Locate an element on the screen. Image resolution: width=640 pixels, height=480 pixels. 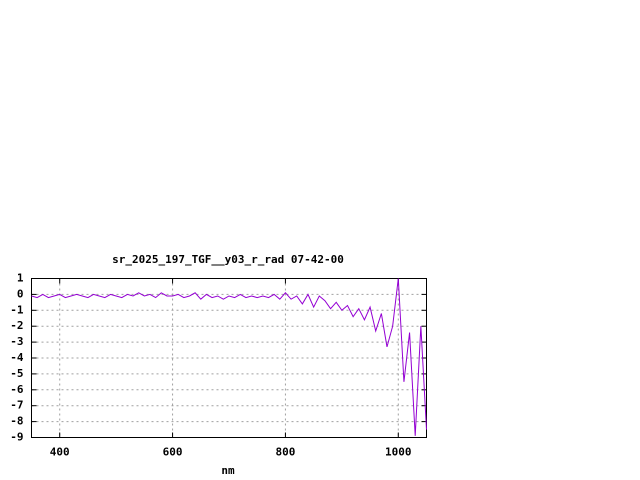
y-tick-label: 0 is located at coordinates (20, 293).